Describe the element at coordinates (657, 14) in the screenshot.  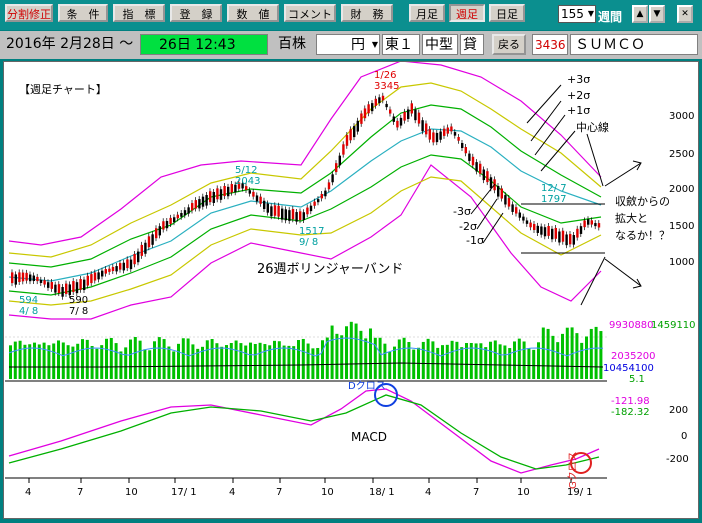
I see `down-arrow-icon: ▼` at that location.